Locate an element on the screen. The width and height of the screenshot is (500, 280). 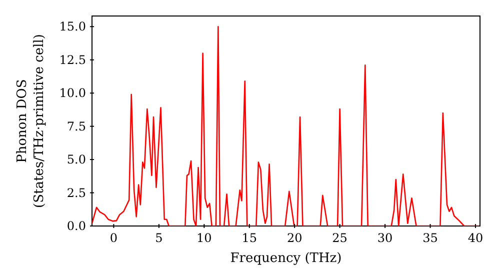
x-tick-label: 10 is located at coordinates (204, 238).